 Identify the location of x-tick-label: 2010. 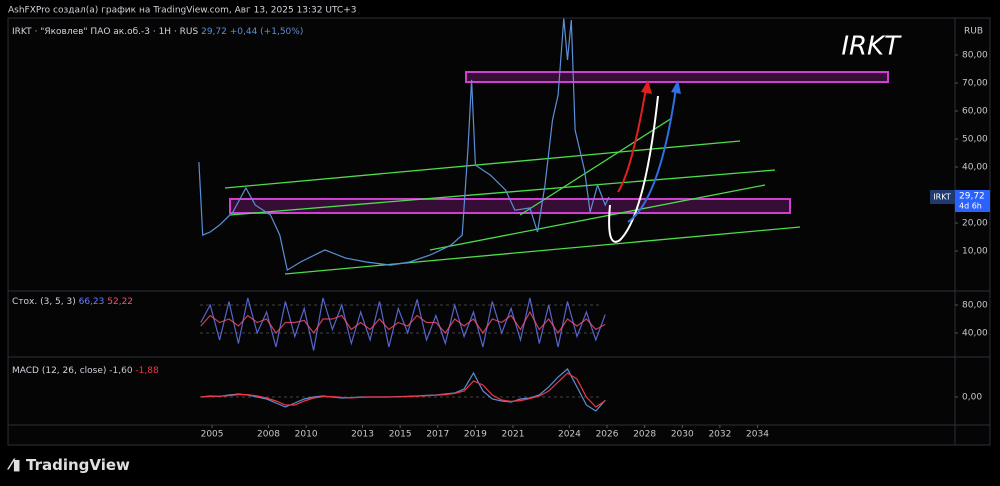
(306, 435).